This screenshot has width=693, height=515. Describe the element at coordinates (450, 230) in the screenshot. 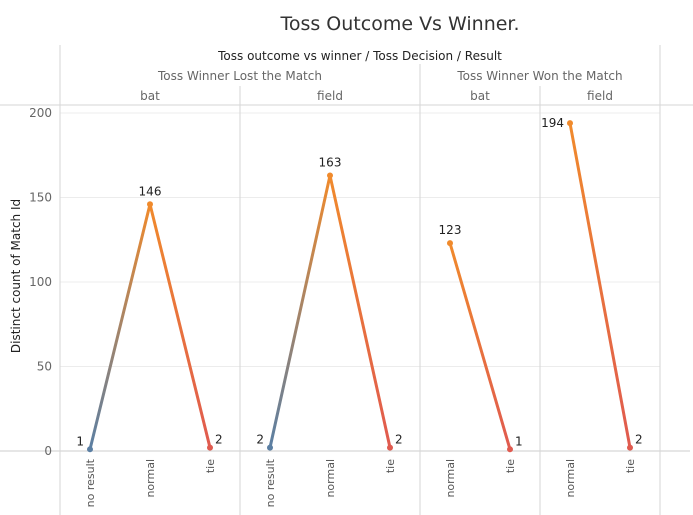

I see `data-label: 123` at that location.